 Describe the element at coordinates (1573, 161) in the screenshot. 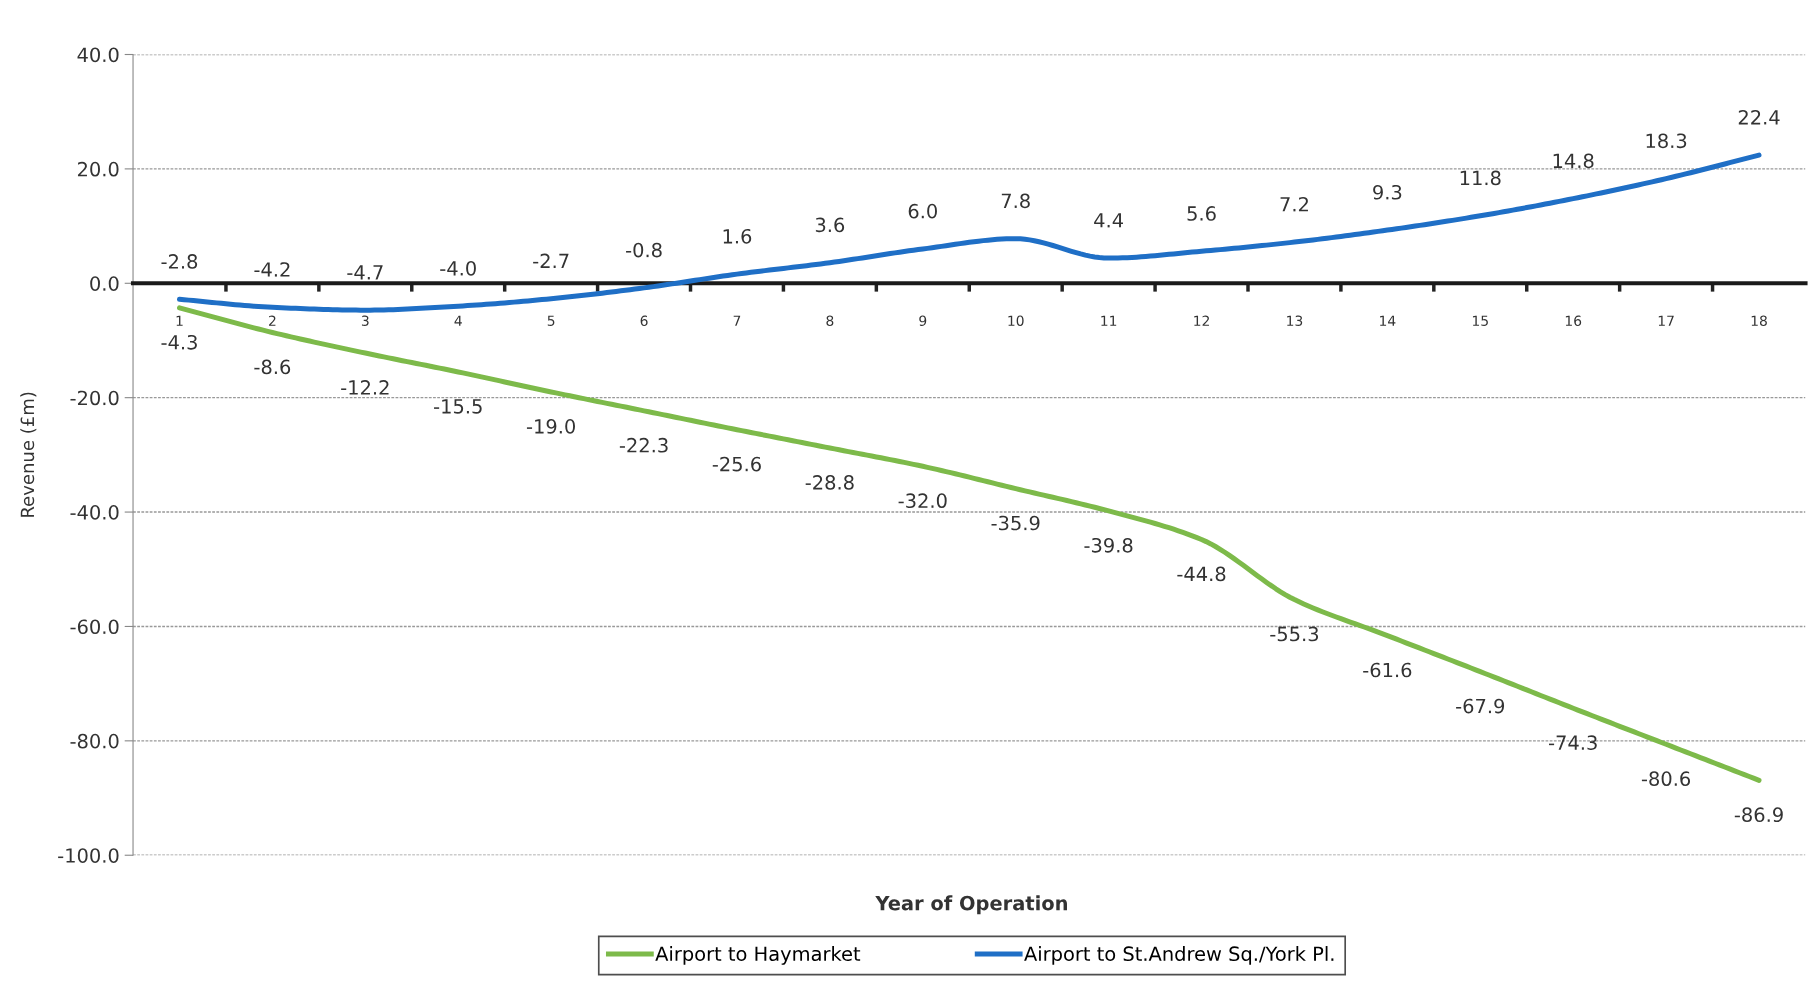

I see `data-label: 14.8` at that location.